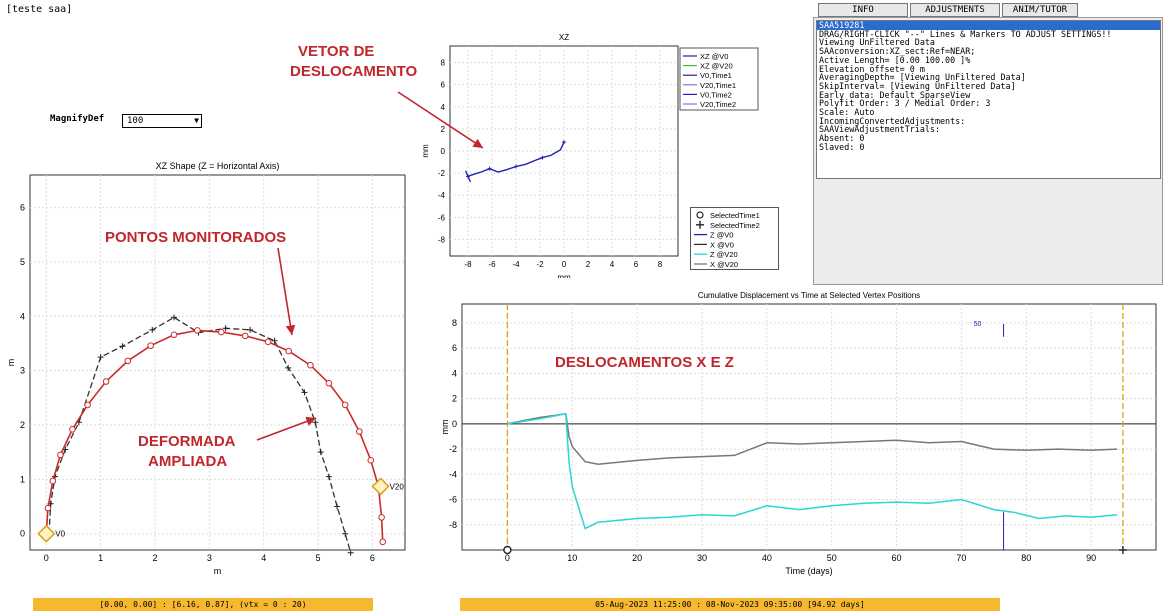 The height and width of the screenshot is (614, 1164). Describe the element at coordinates (263, 558) in the screenshot. I see `x-tick-label: 4` at that location.